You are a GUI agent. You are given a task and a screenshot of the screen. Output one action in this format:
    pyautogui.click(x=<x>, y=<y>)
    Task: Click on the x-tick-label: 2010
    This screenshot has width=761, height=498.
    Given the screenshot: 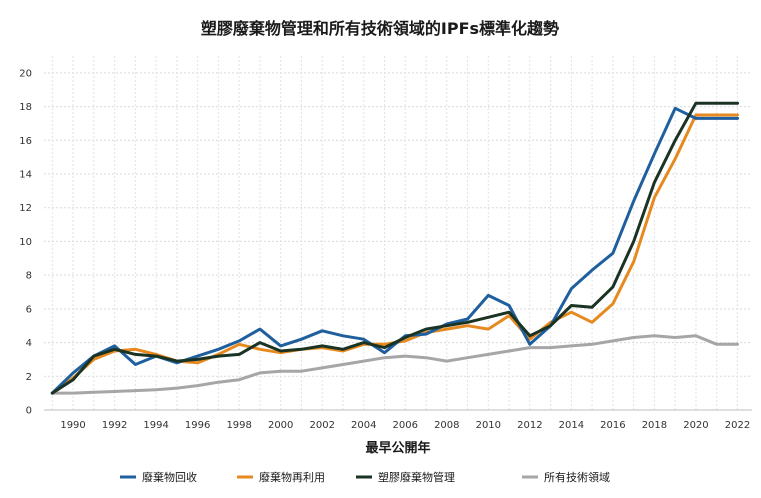 What is the action you would take?
    pyautogui.click(x=488, y=425)
    